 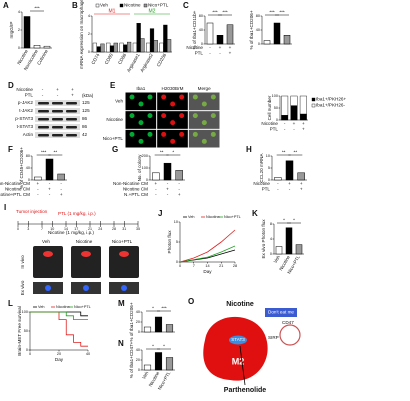 What do you see at coordinates (11, 30) in the screenshot?
I see `y-axis-label: mIgG/IP` at bounding box center [11, 30].